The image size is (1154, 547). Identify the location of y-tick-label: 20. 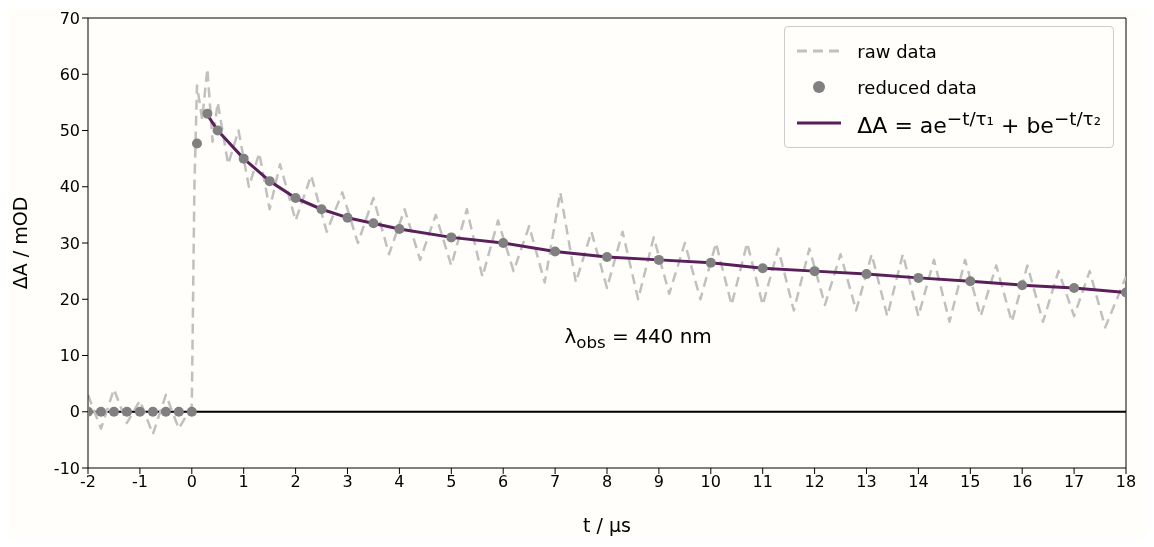
(69, 299).